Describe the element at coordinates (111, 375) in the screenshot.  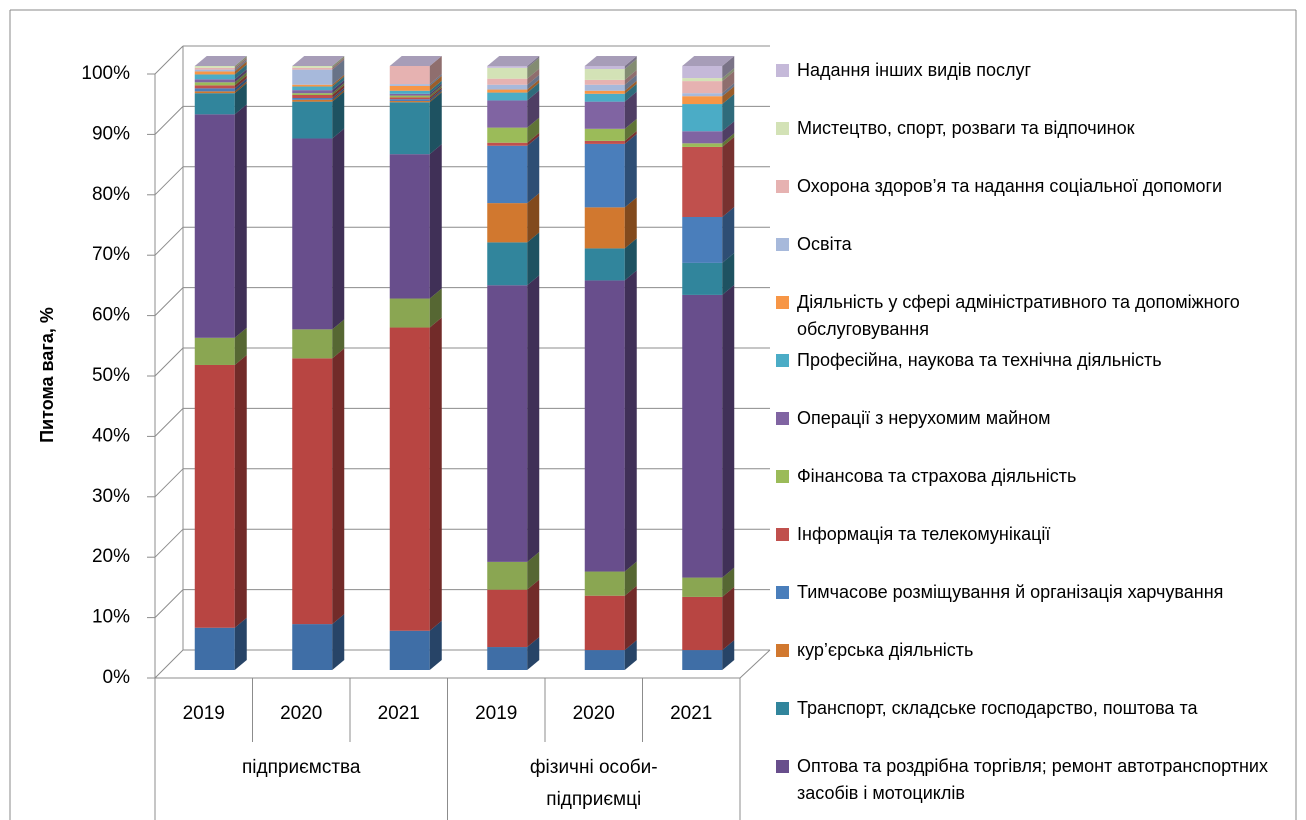
I see `y-tick-label: 50%` at that location.